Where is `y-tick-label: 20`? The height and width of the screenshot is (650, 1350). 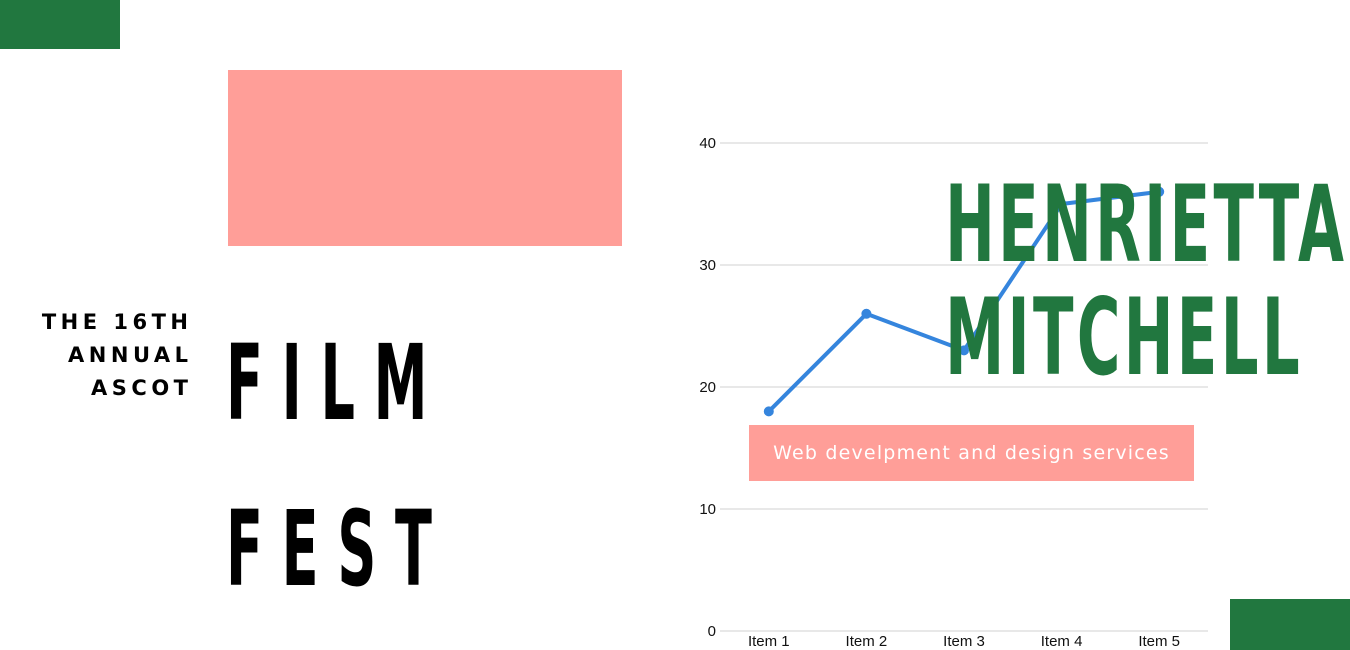 y-tick-label: 20 is located at coordinates (707, 387).